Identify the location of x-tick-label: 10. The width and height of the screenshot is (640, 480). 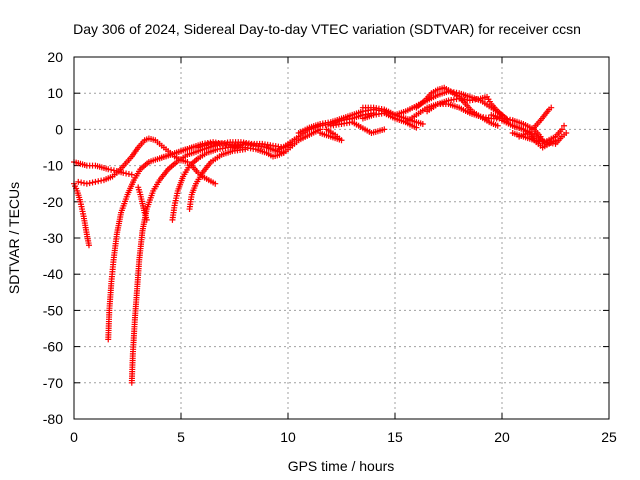
(288, 437).